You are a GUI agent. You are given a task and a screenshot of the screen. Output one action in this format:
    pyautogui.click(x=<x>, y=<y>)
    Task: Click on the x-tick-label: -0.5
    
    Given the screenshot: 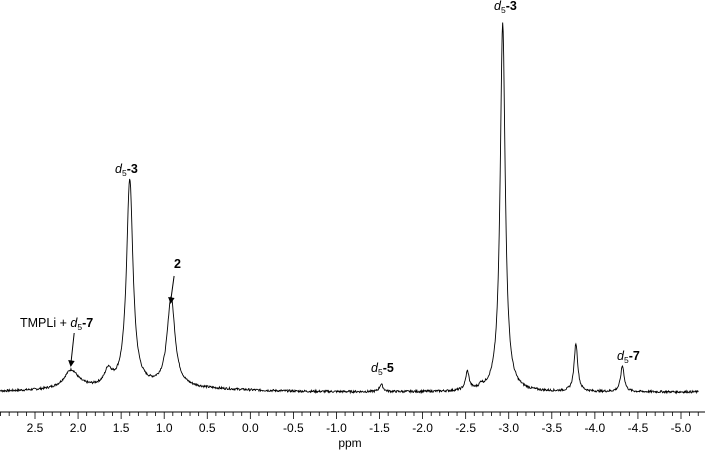 What is the action you would take?
    pyautogui.click(x=293, y=428)
    